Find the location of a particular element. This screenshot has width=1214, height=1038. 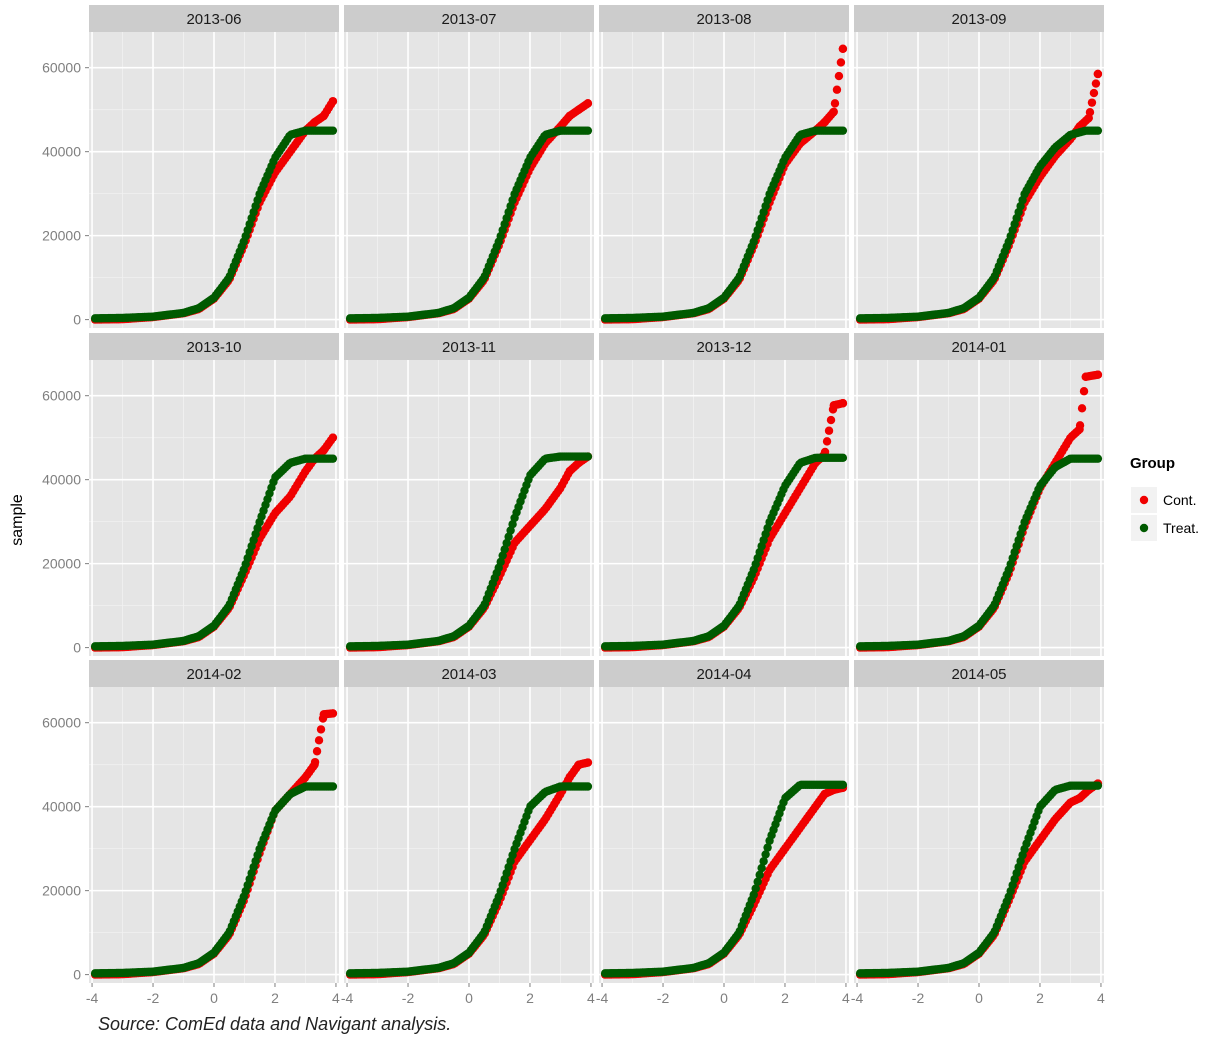

facet-label: 2013-11 is located at coordinates (469, 347).